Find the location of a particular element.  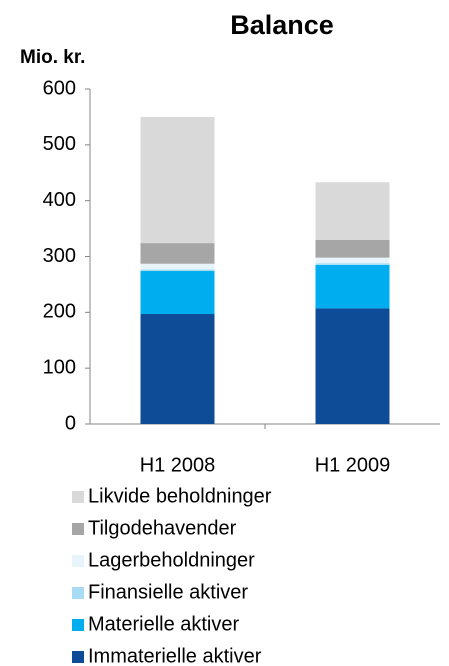

y-tick-label: 600 is located at coordinates (59, 88).